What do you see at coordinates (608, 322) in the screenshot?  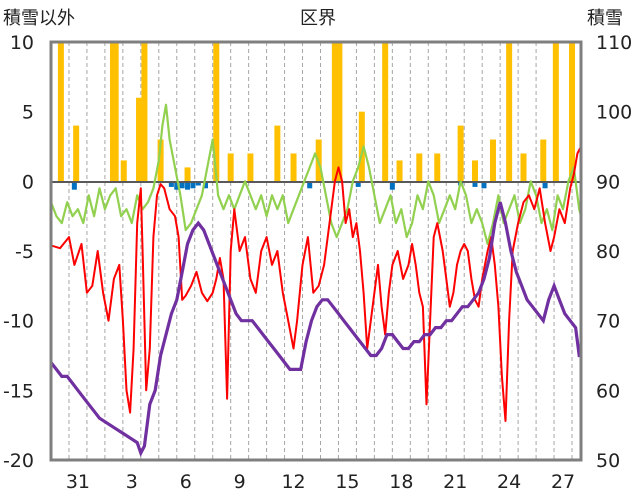 I see `right-tick-label: 70` at bounding box center [608, 322].